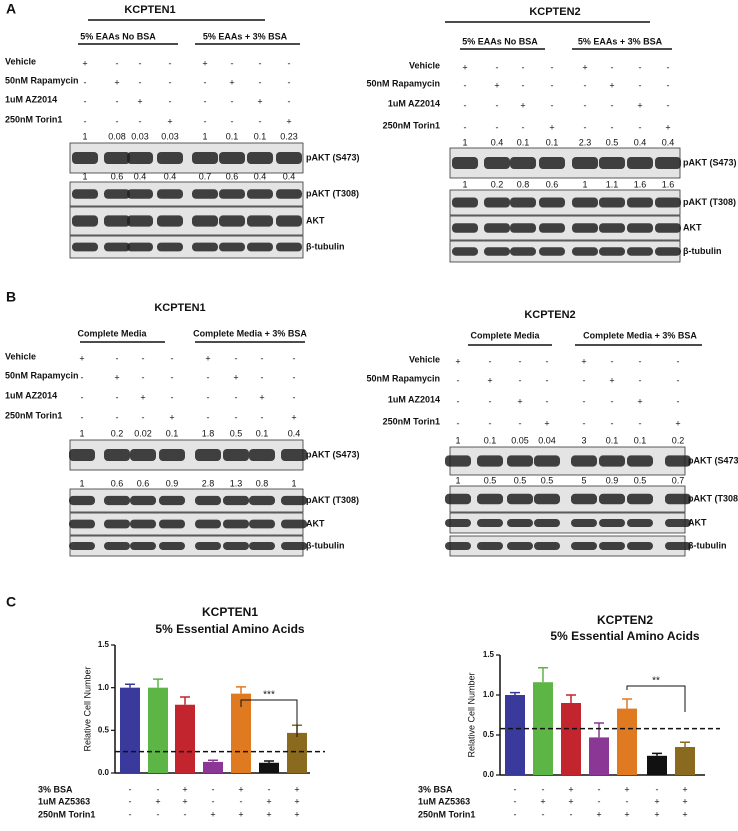 The height and width of the screenshot is (831, 738). I want to click on group-label: Complete Media + 3% BSA, so click(640, 335).